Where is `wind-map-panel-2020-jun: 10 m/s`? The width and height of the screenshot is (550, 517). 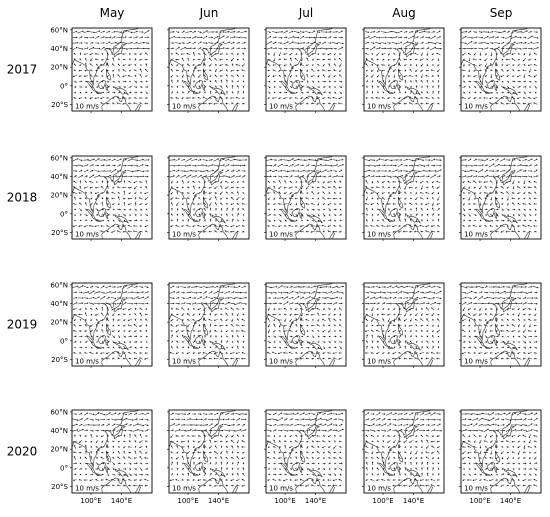 wind-map-panel-2020-jun: 10 m/s is located at coordinates (208, 452).